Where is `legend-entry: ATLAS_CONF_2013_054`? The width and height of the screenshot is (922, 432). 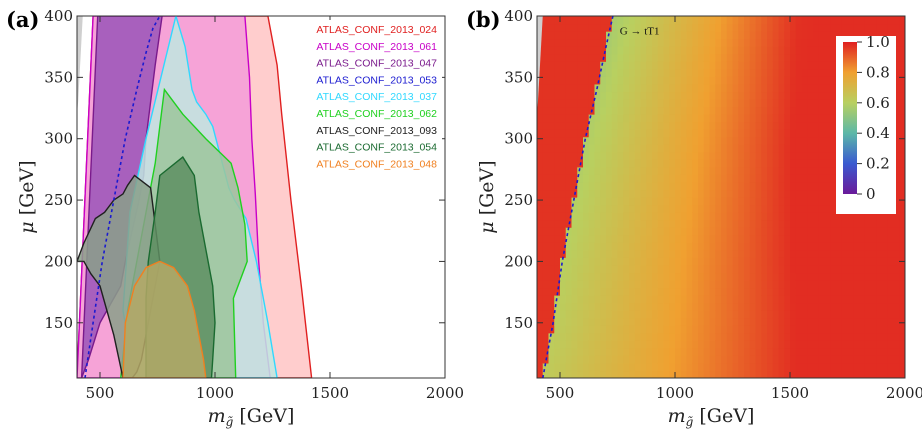
legend-entry: ATLAS_CONF_2013_054 is located at coordinates (376, 148).